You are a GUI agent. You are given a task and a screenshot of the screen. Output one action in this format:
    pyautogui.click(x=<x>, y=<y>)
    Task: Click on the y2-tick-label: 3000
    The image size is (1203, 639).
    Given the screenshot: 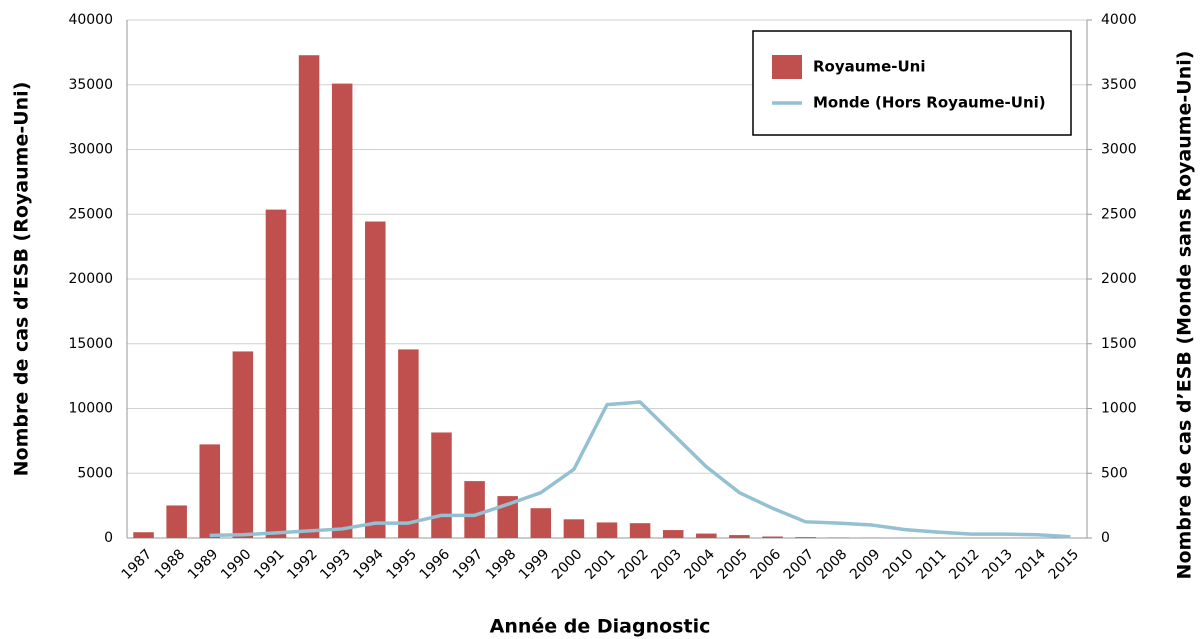 What is the action you would take?
    pyautogui.click(x=1119, y=150)
    